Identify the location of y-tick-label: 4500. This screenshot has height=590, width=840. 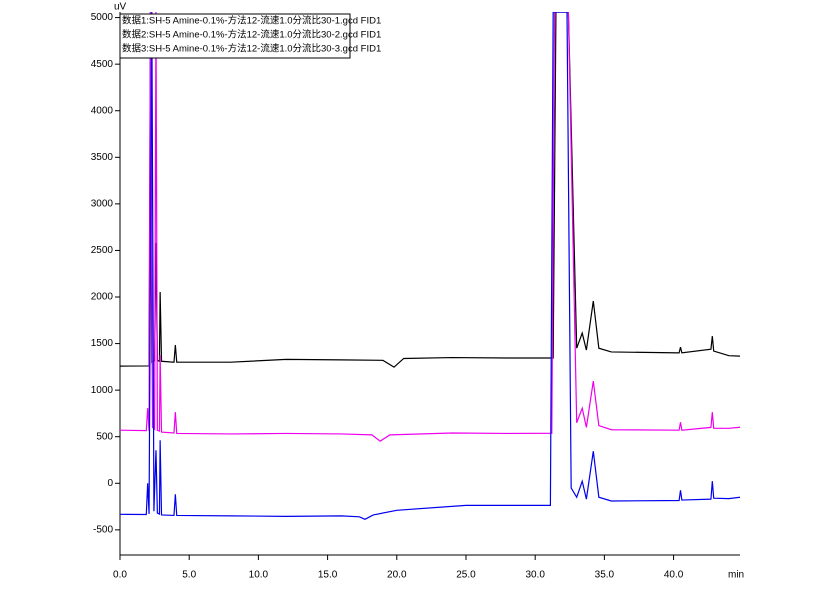
(102, 64).